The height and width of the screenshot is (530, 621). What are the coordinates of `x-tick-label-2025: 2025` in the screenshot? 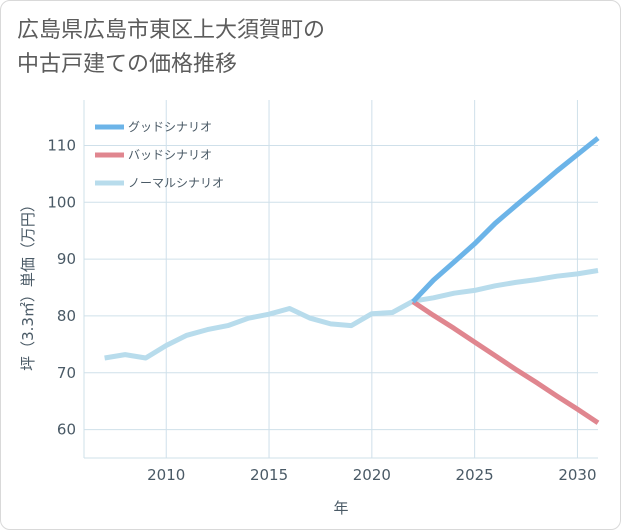 It's located at (475, 475).